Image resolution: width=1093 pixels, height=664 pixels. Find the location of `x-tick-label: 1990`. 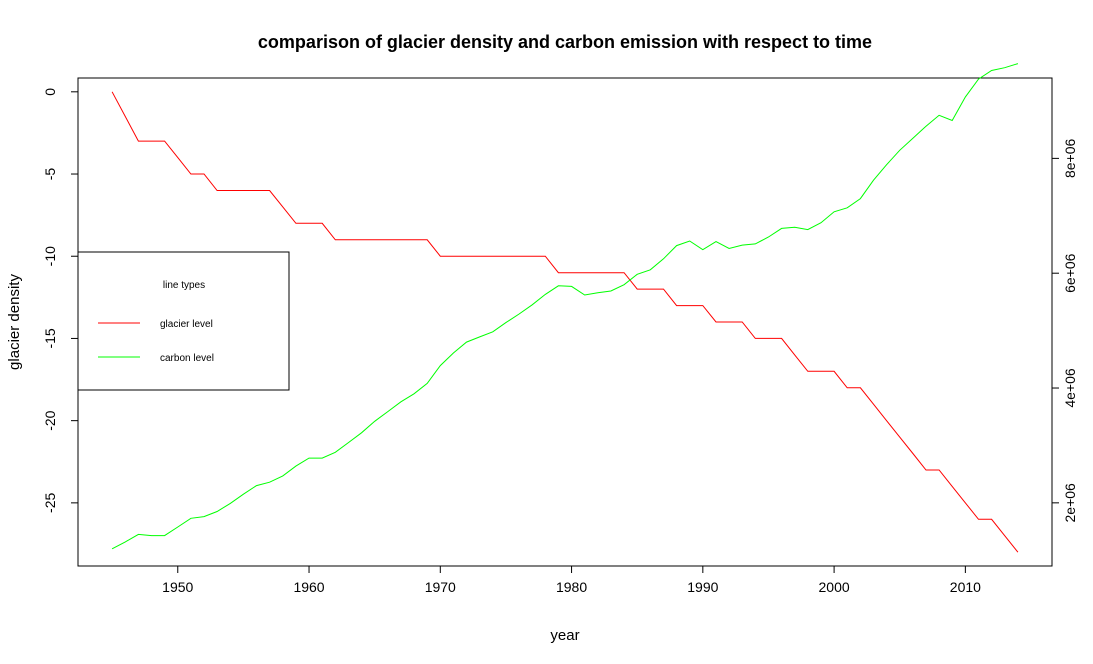

x-tick-label: 1990 is located at coordinates (702, 587).